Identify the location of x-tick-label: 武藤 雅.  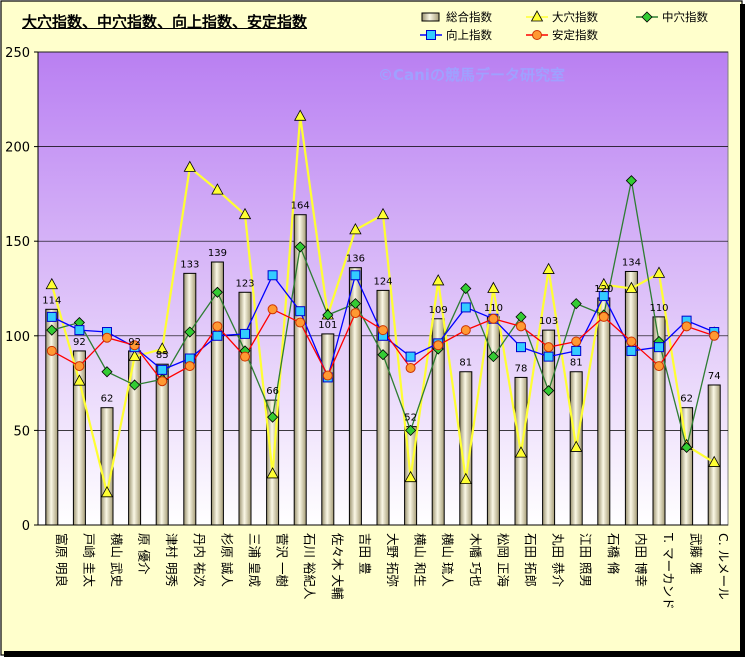
(696, 553).